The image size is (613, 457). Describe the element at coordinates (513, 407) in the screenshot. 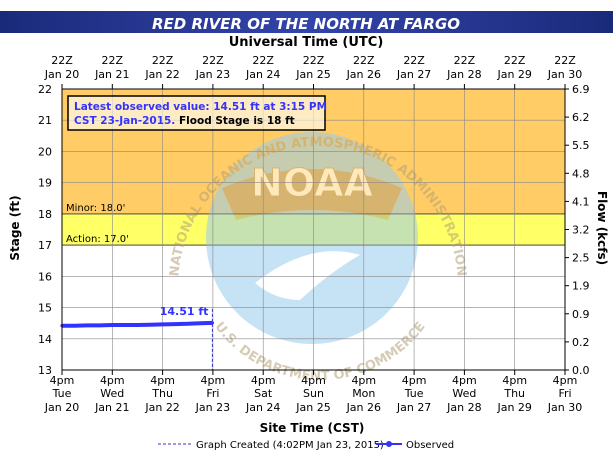

I see `bottom-tick-date: Jan 29` at that location.